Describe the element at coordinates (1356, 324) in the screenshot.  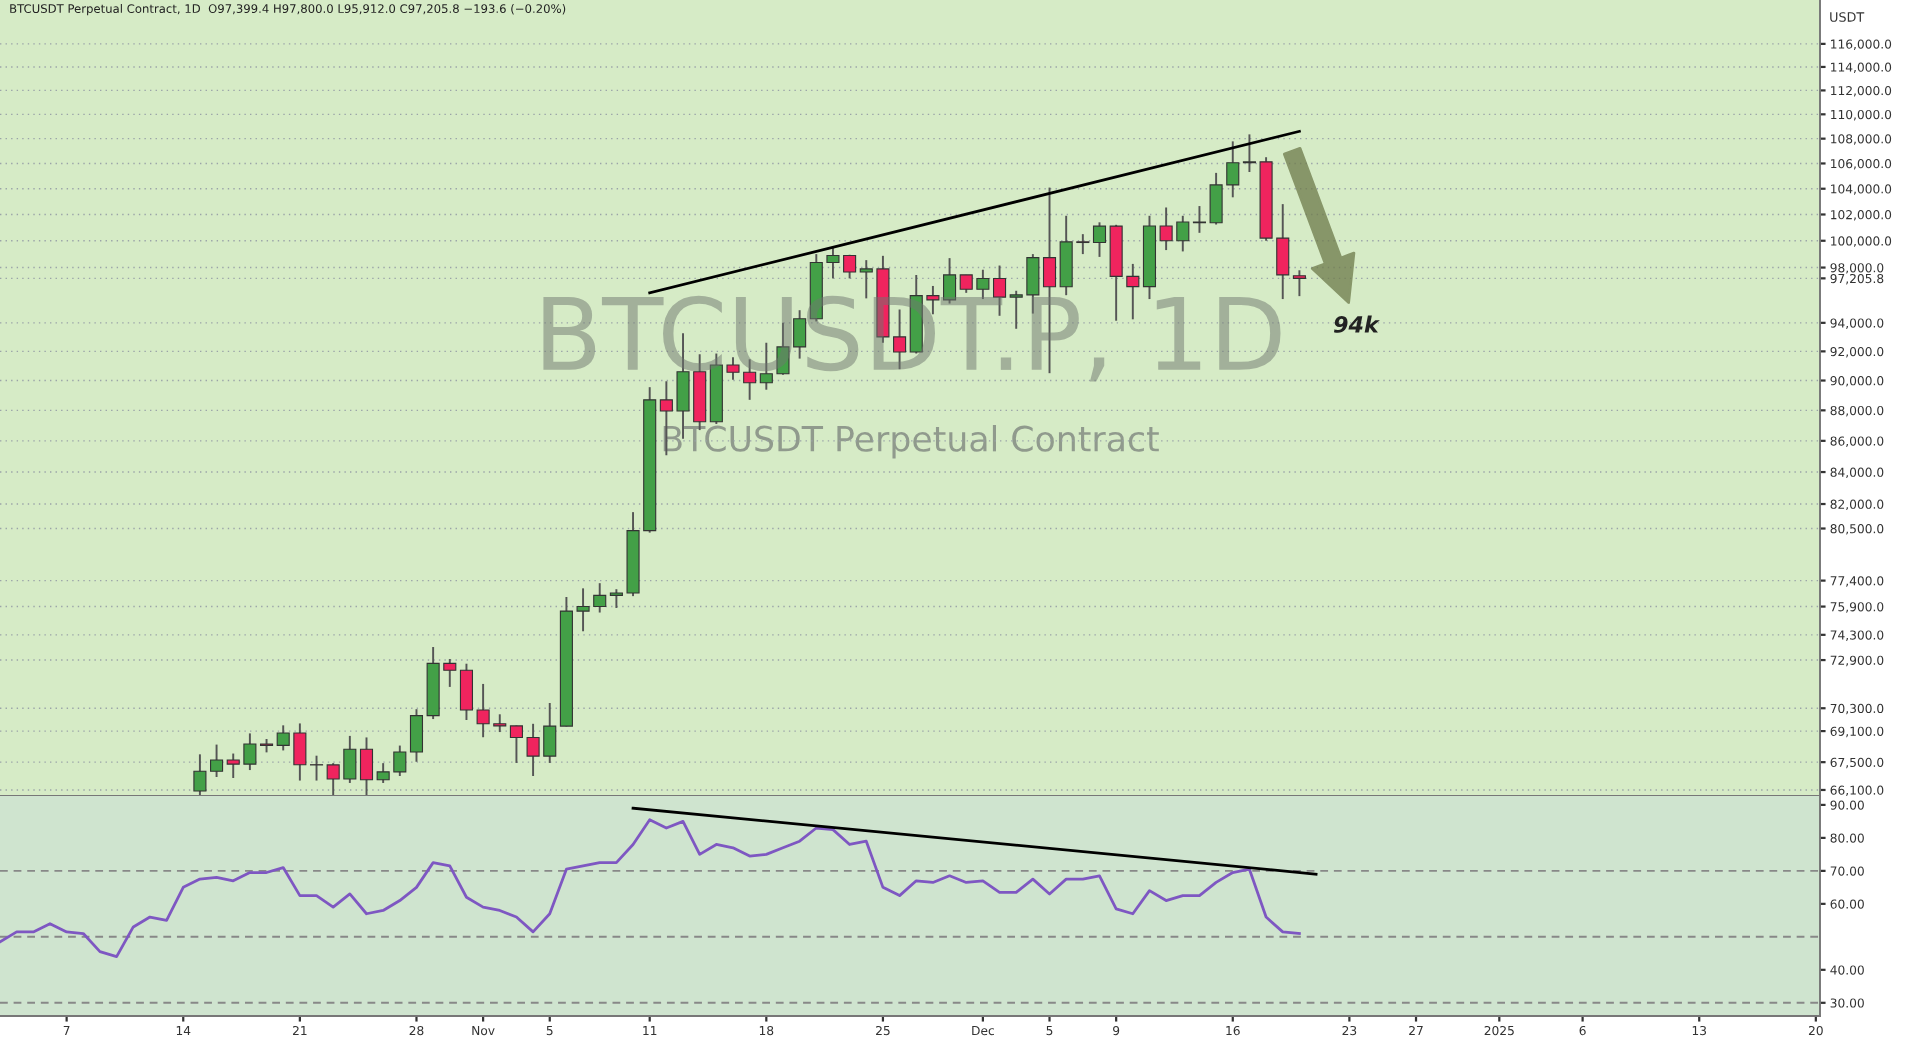
I see `annotation: 94k` at that location.